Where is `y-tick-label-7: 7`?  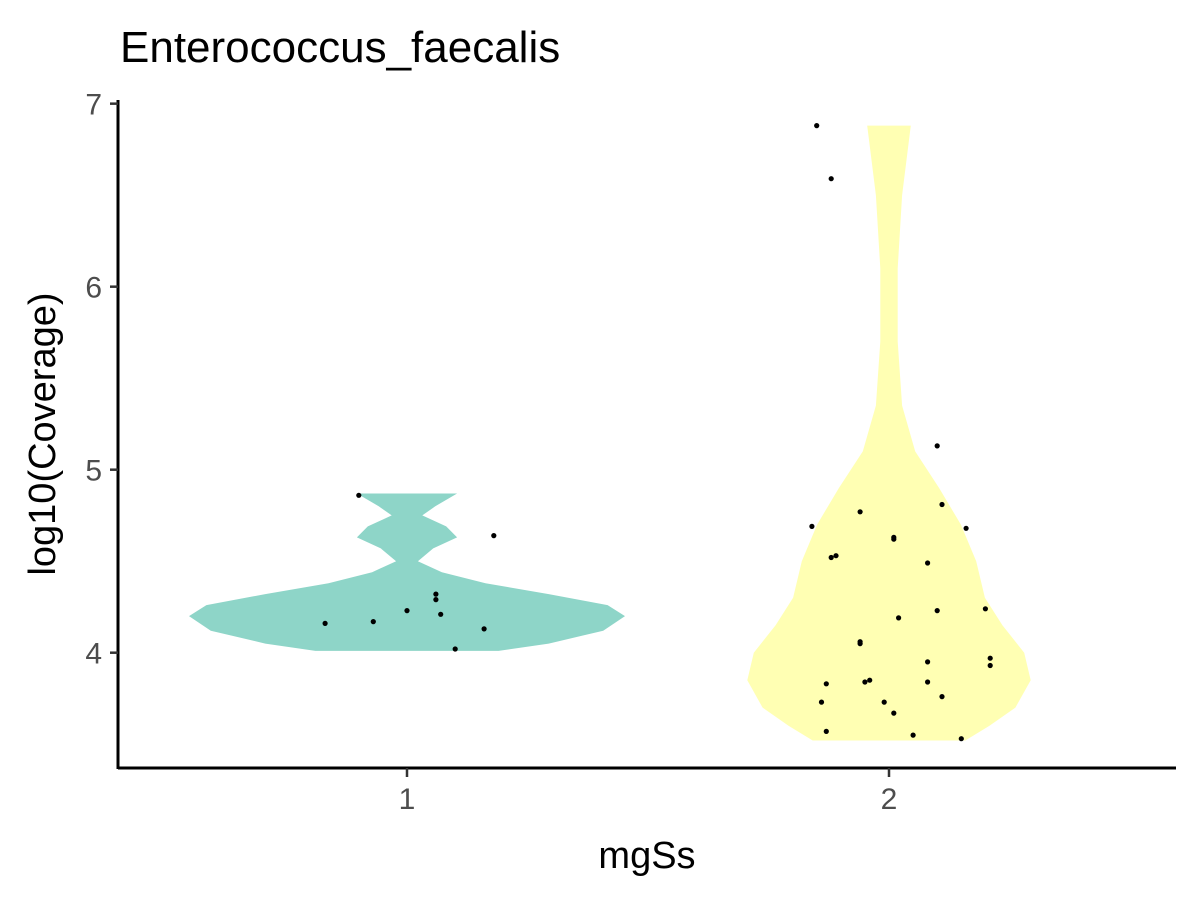 y-tick-label-7: 7 is located at coordinates (93, 105).